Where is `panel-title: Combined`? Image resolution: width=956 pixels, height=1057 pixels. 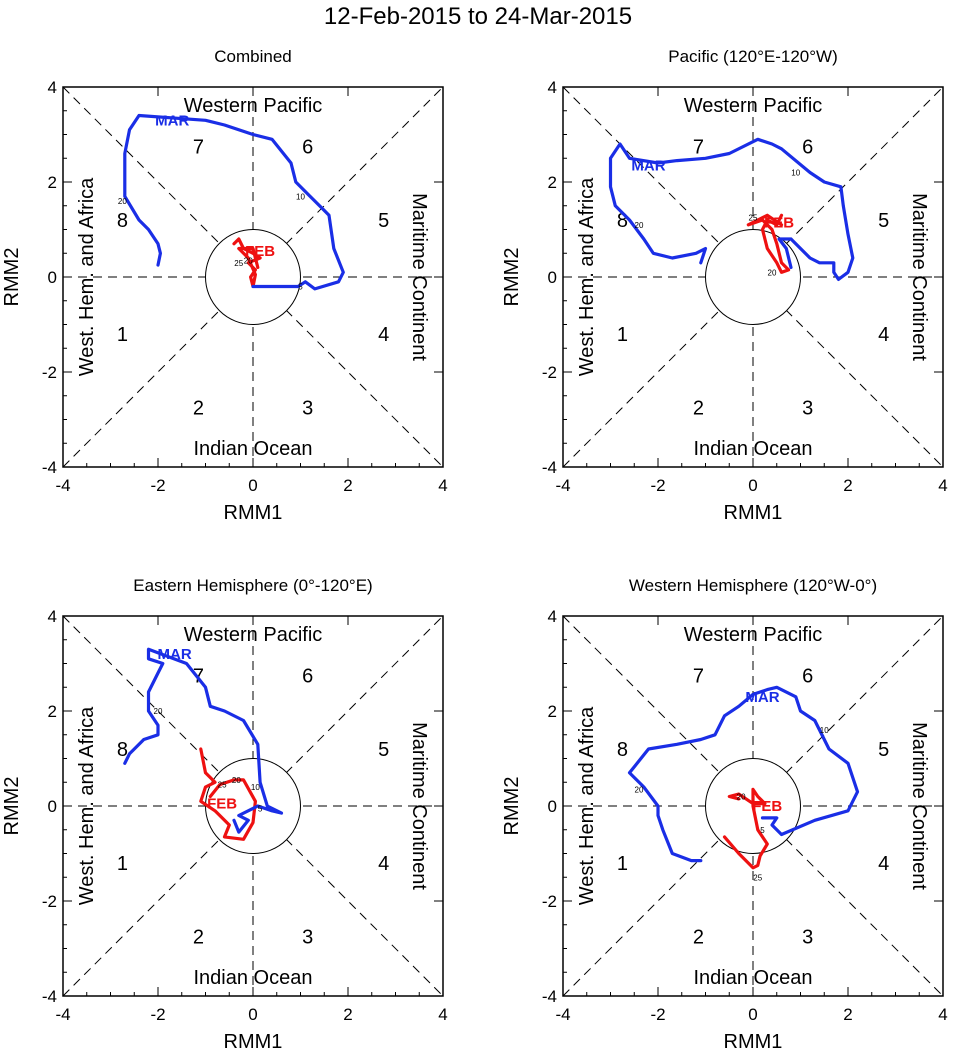 panel-title: Combined is located at coordinates (253, 56).